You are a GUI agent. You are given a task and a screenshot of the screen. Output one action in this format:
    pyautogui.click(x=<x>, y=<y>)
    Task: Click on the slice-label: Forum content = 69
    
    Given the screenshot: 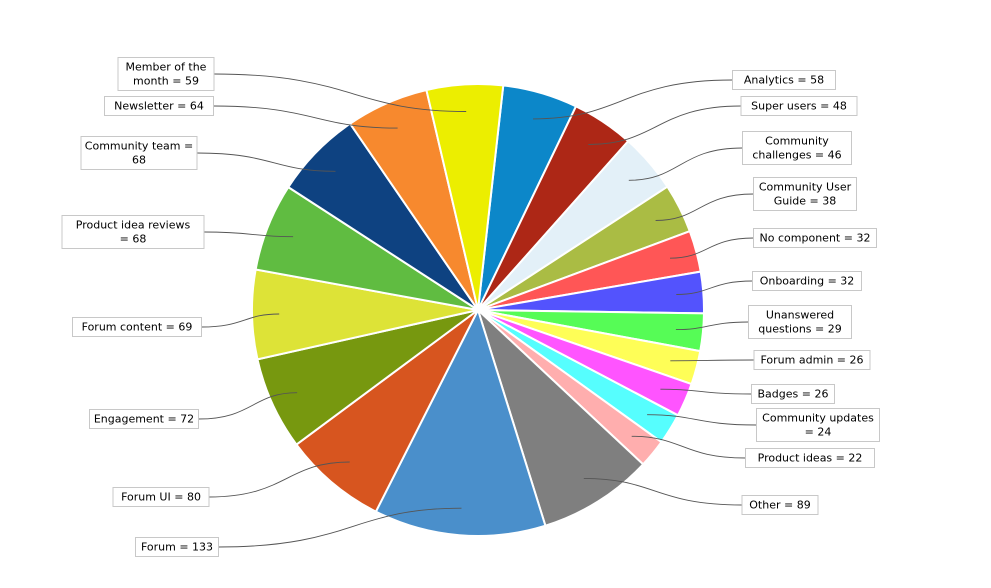 What is the action you would take?
    pyautogui.click(x=137, y=327)
    